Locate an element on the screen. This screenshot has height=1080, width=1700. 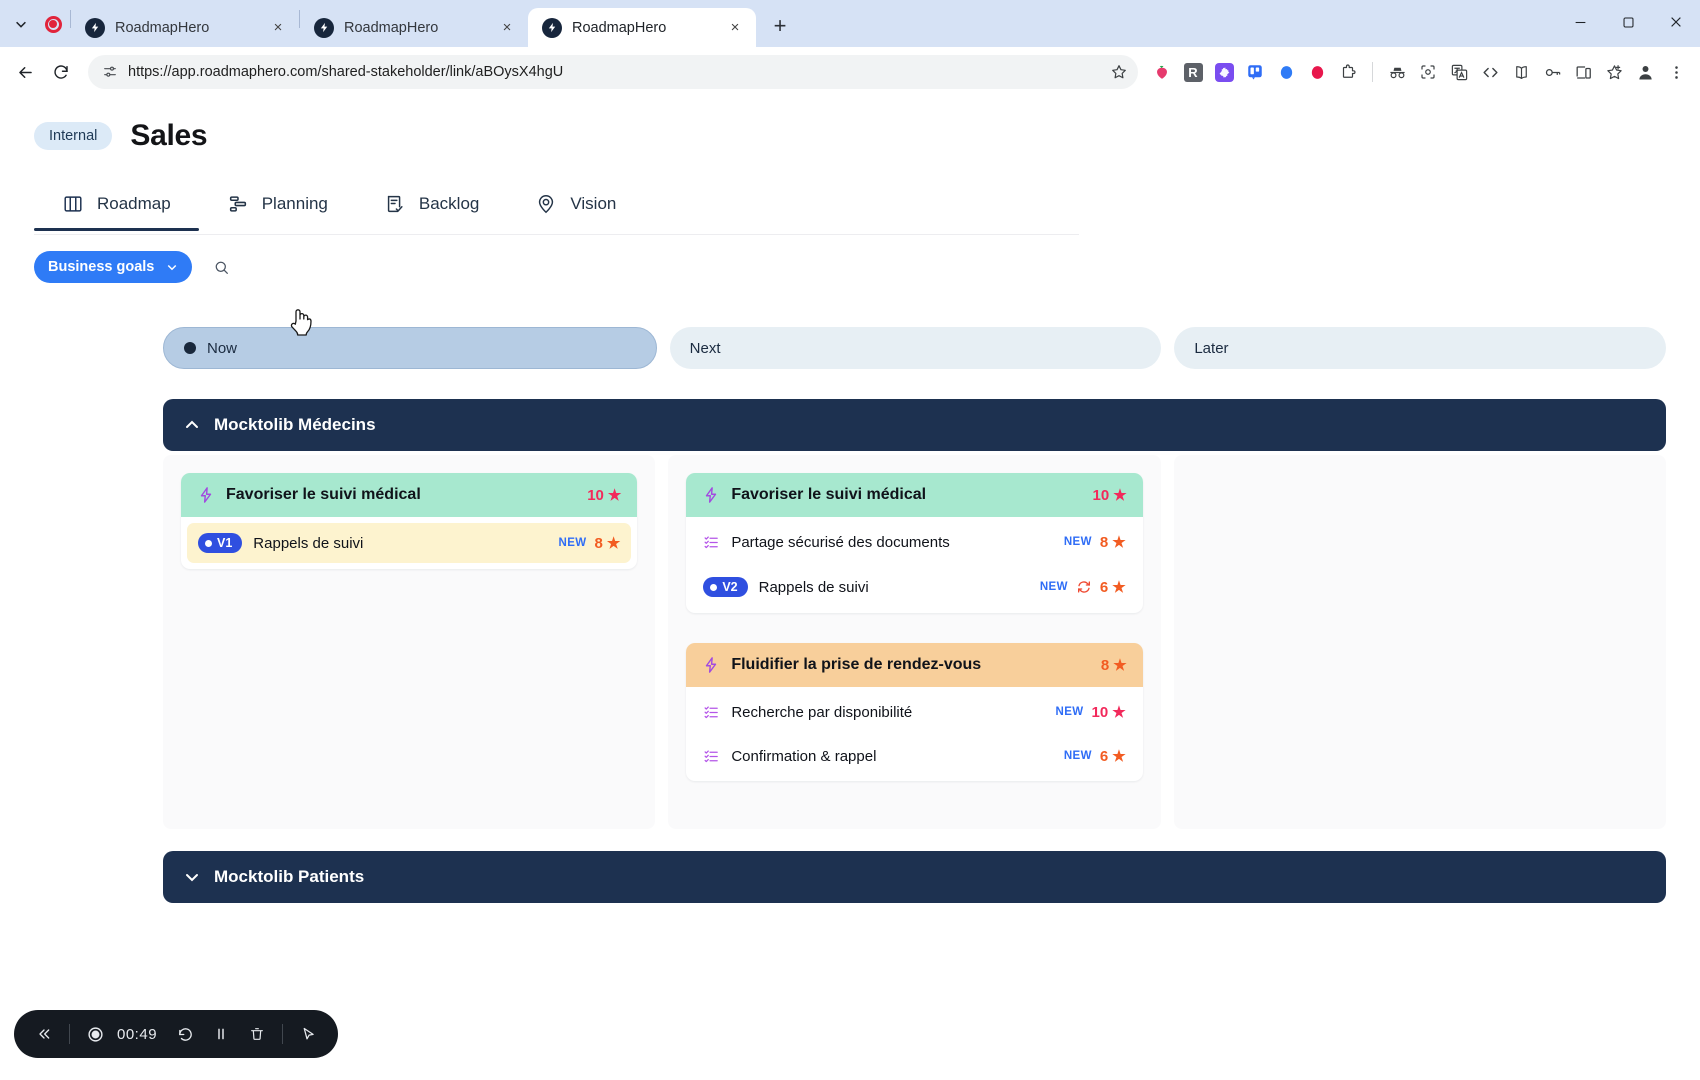
puzzle-extensions-icon is located at coordinates (1348, 72).